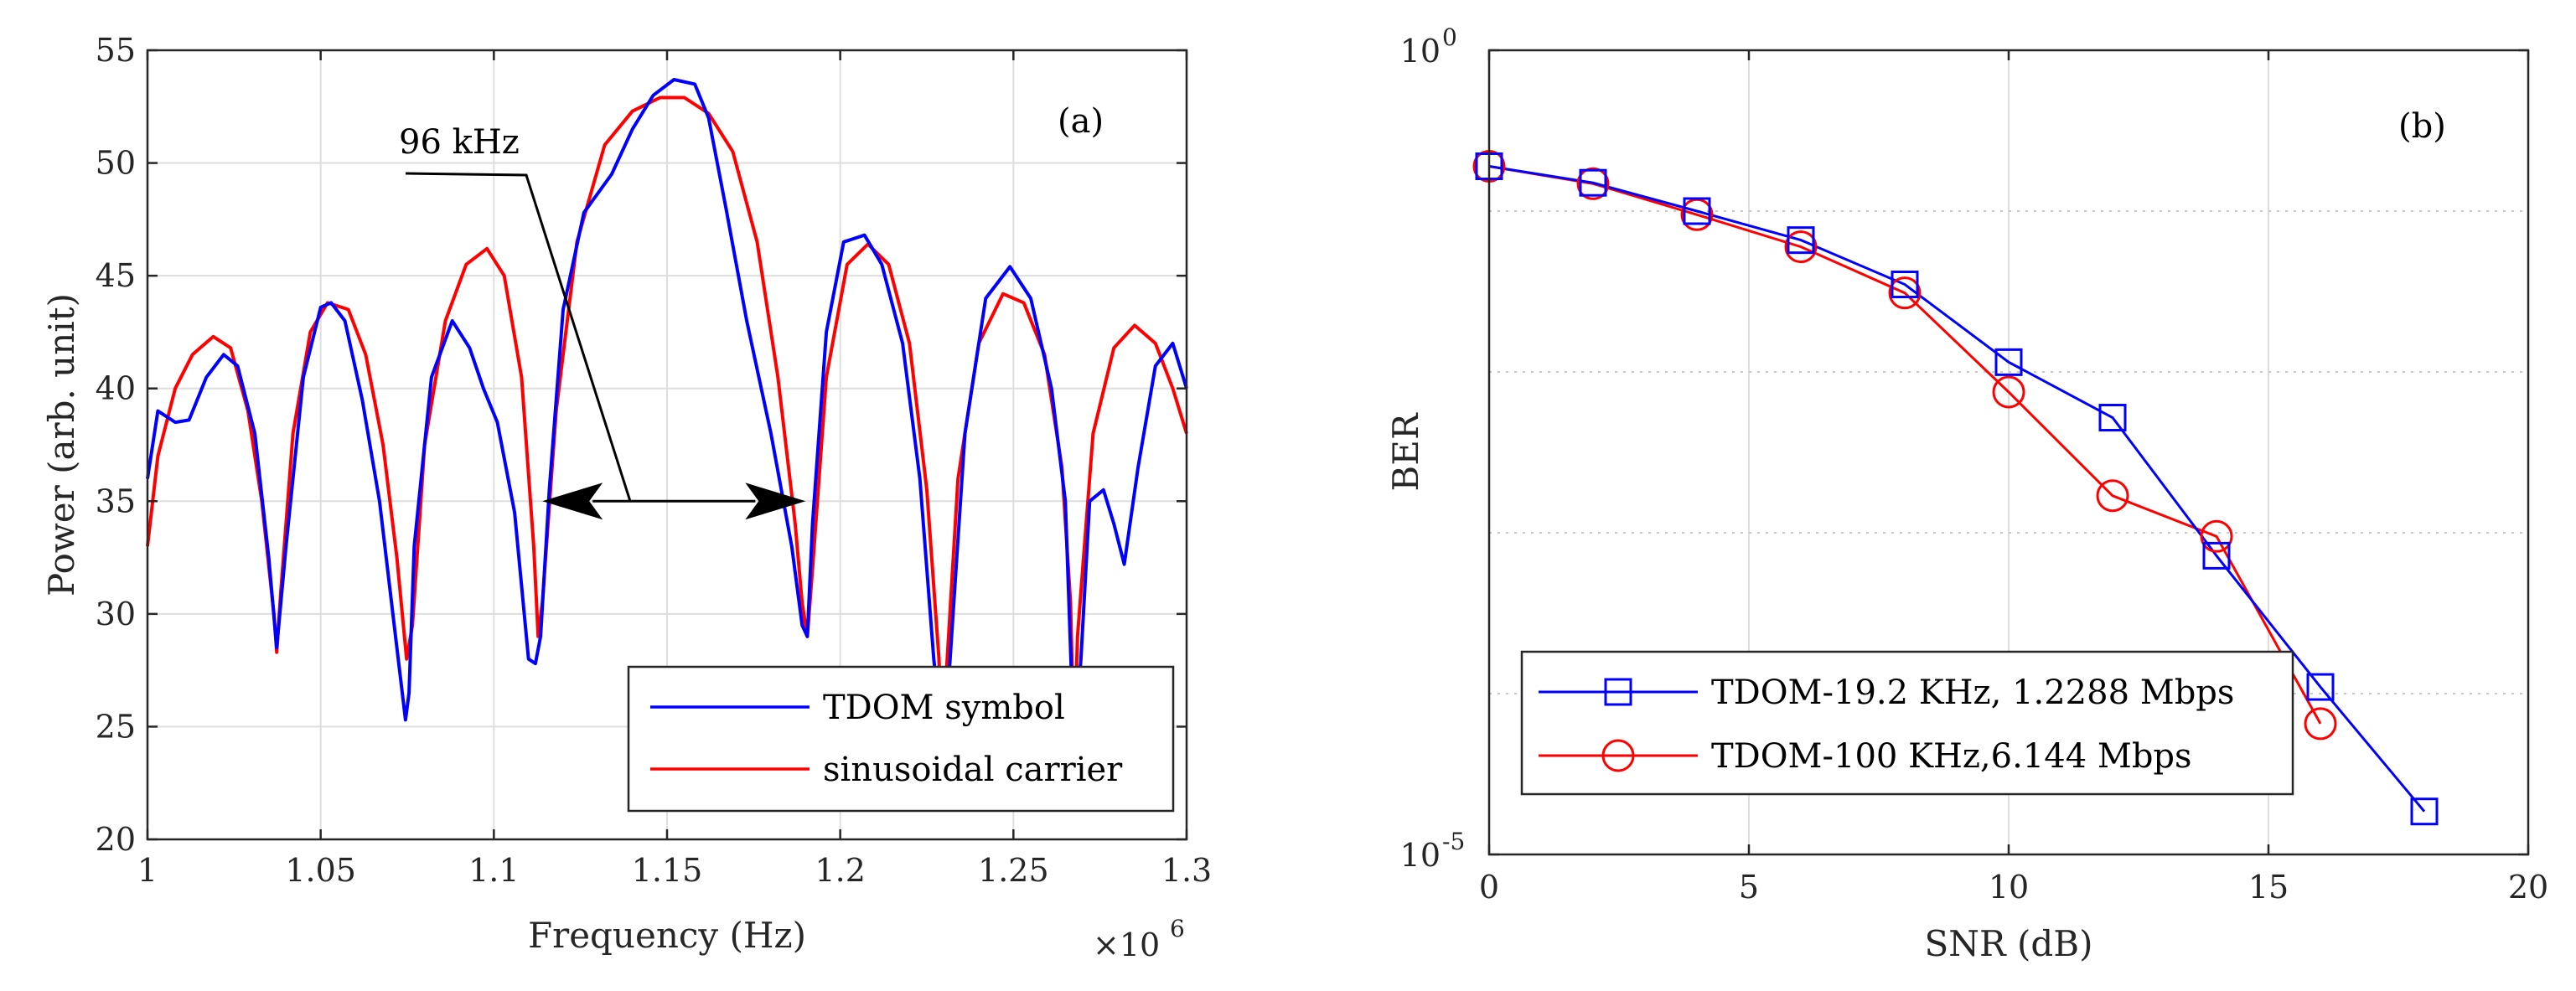 Image resolution: width=2576 pixels, height=991 pixels. What do you see at coordinates (2528, 887) in the screenshot?
I see `x-tick-label: 20` at bounding box center [2528, 887].